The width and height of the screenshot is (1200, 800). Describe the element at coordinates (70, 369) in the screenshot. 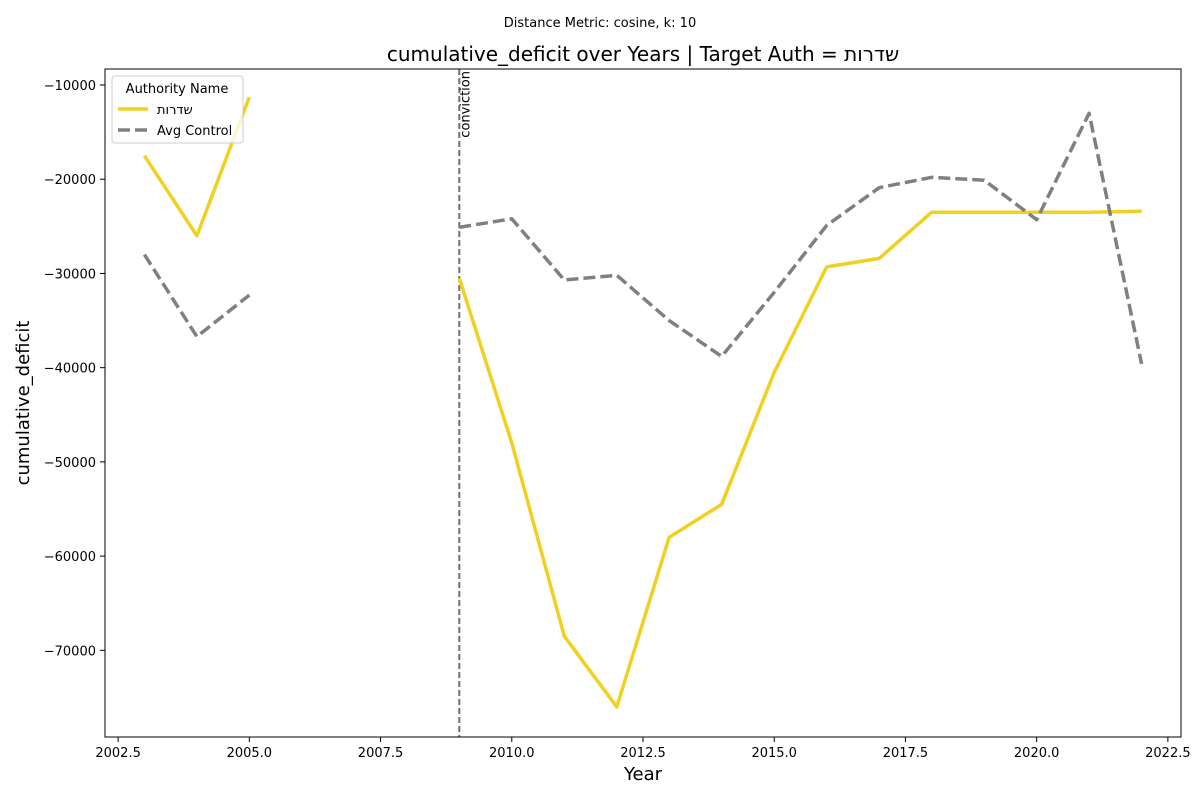

I see `y-tick-label: −40000` at that location.